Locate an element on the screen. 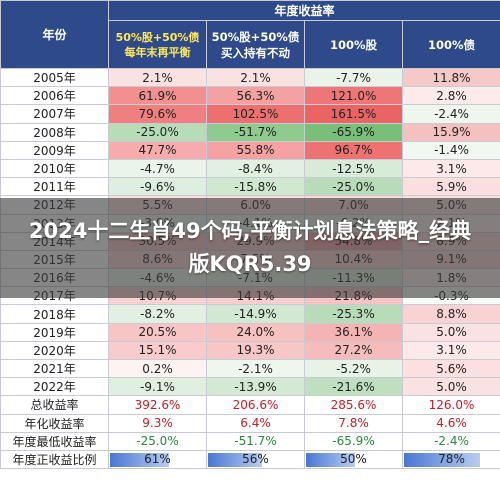  return-cell: 20.5% is located at coordinates (157, 332).